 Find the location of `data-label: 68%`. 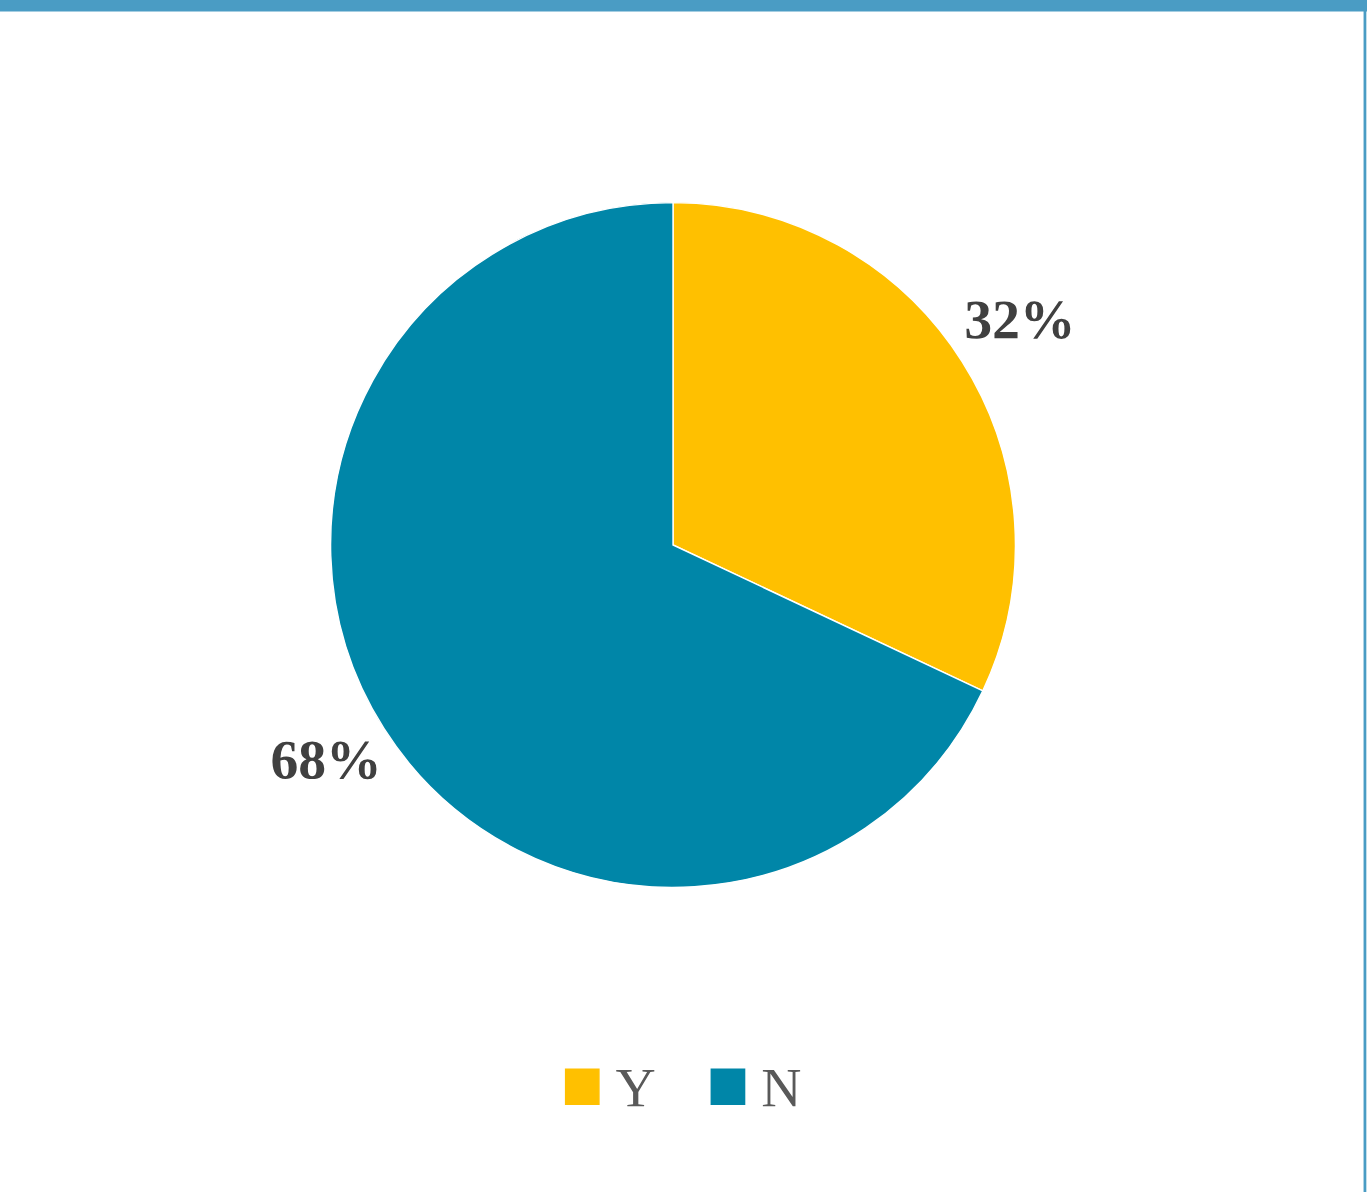

data-label: 68% is located at coordinates (324, 760).